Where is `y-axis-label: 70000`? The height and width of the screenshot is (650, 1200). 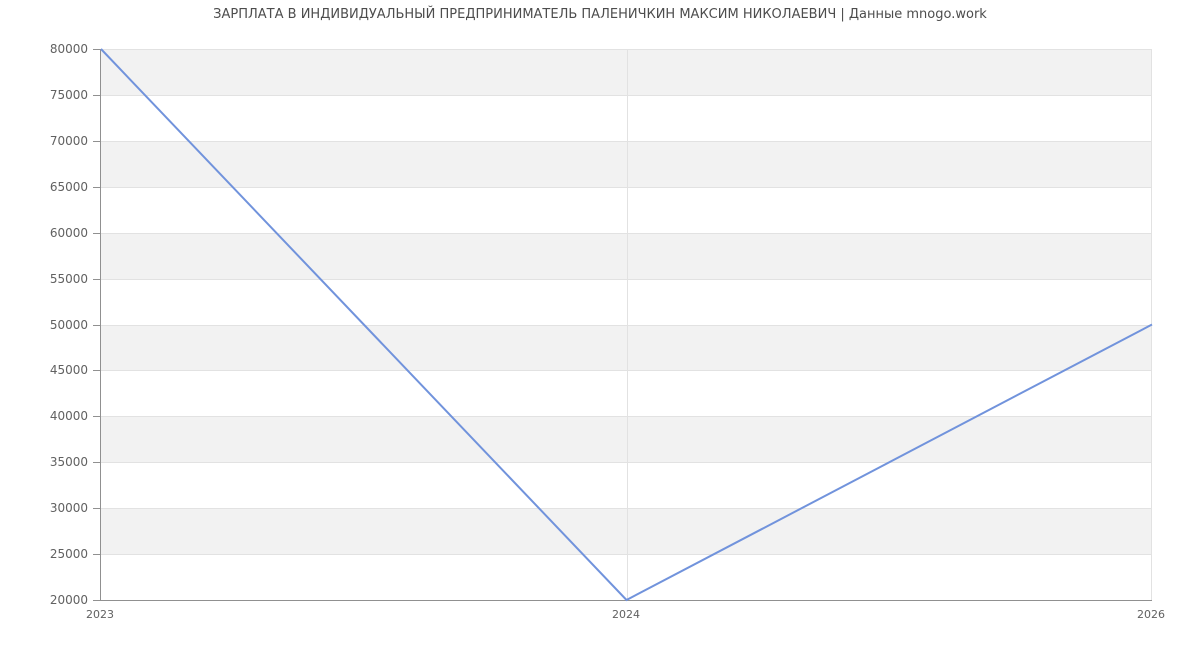
y-axis-label: 70000 is located at coordinates (68, 141).